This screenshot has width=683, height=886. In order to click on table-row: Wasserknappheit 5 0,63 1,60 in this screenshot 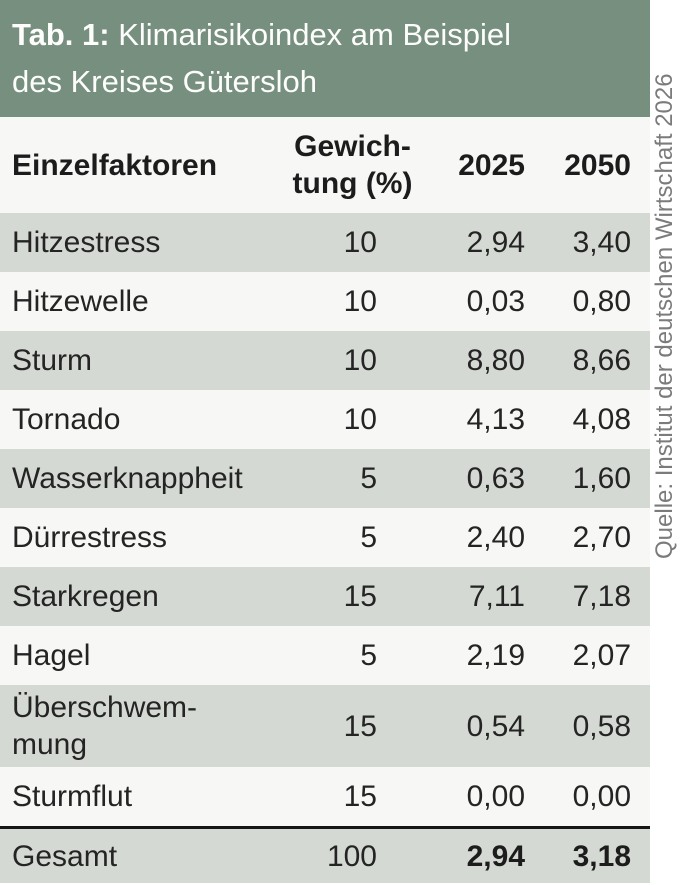, I will do `click(325, 478)`.